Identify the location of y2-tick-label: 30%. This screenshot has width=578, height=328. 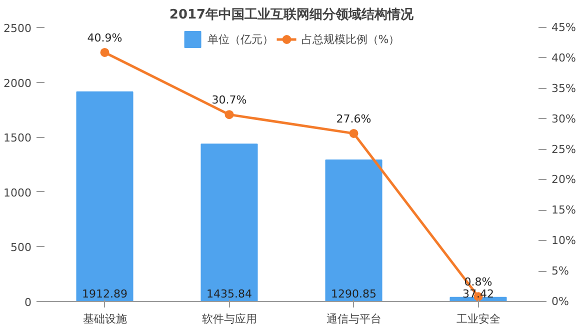
(564, 119).